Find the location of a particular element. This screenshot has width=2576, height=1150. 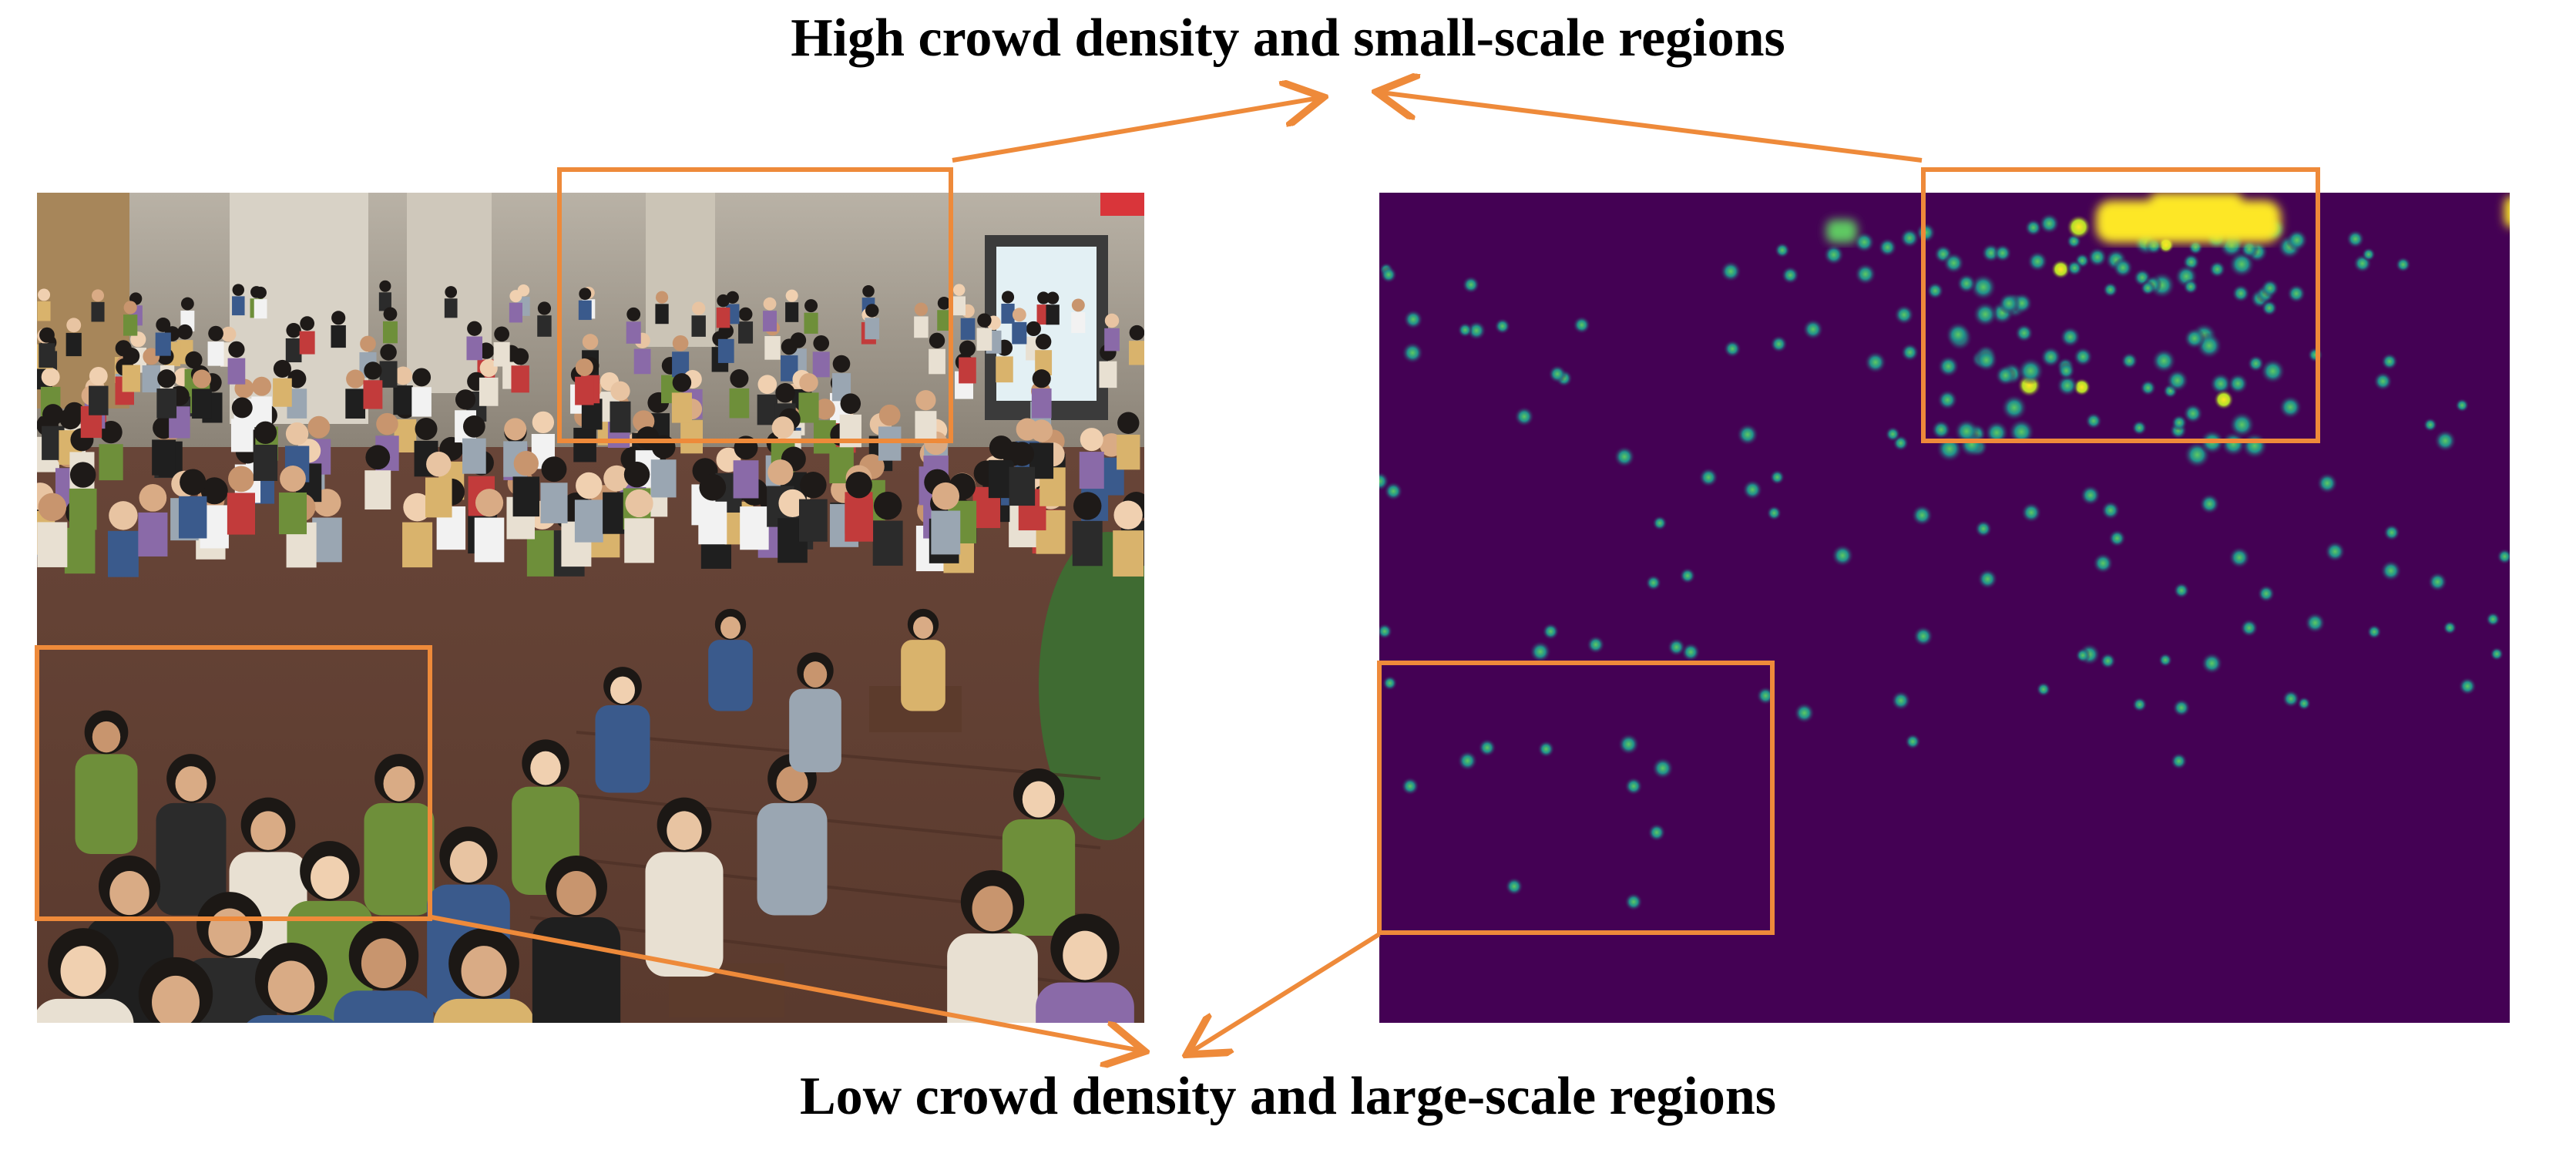

arrow-to-top-caption-left is located at coordinates (1135, 130).